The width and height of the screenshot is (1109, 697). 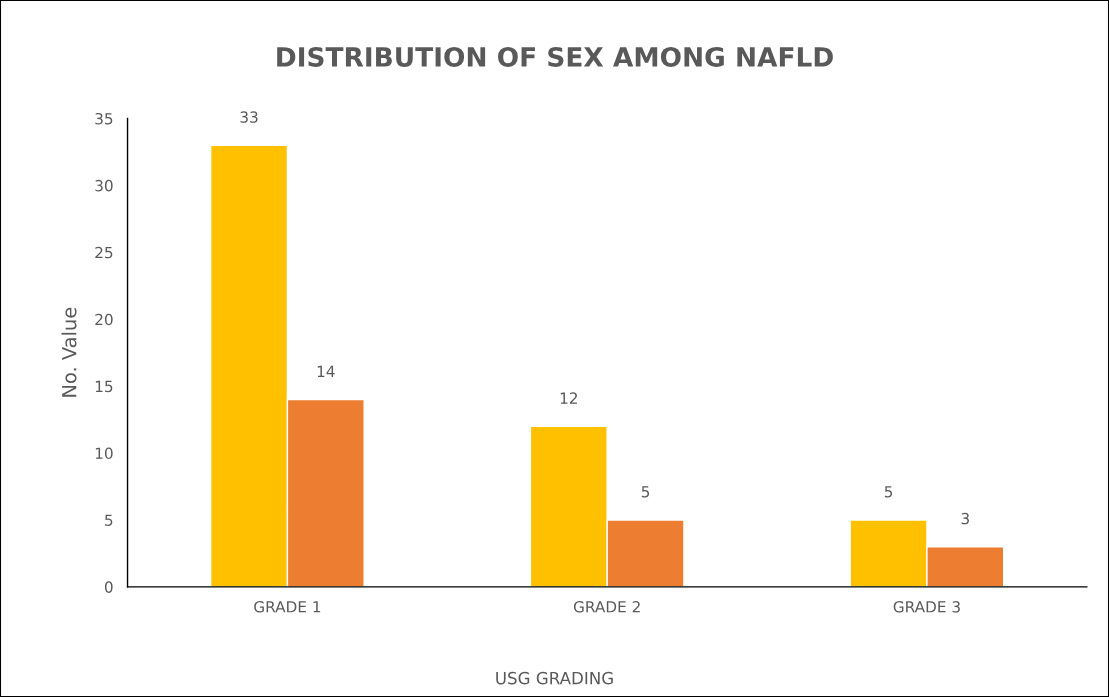 I want to click on y-tick-label: 20, so click(x=104, y=319).